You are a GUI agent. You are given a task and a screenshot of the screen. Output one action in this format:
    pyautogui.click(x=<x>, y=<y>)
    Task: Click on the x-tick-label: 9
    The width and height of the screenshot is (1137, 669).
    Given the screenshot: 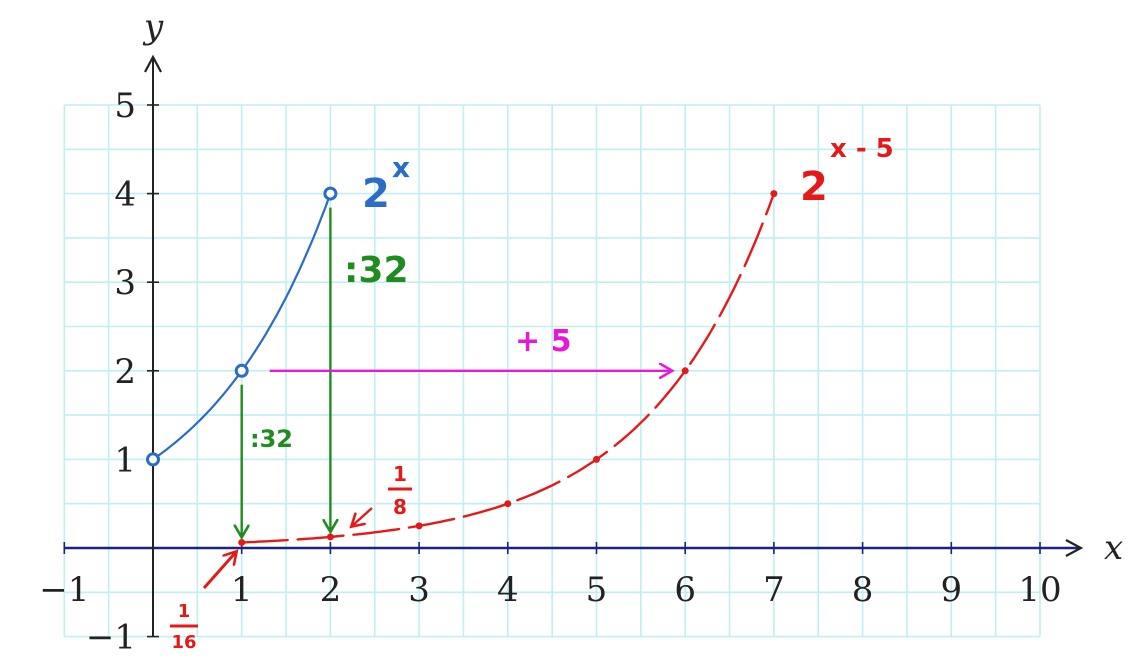 What is the action you would take?
    pyautogui.click(x=951, y=590)
    